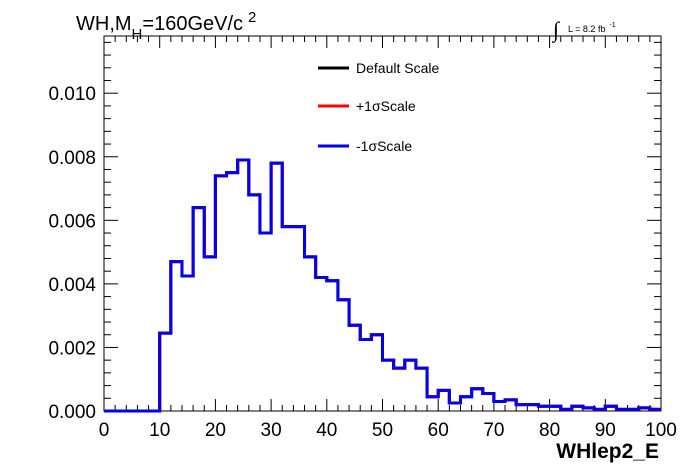 The width and height of the screenshot is (696, 472). I want to click on legend-label: +1σScale, so click(386, 106).